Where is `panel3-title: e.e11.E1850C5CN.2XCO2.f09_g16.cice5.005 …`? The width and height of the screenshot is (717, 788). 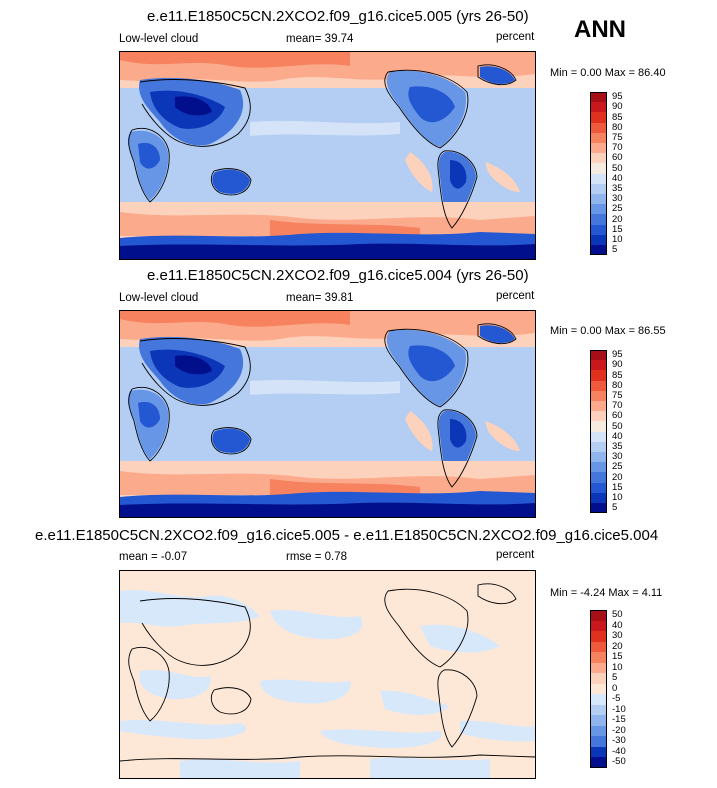
panel3-title: e.e11.E1850C5CN.2XCO2.f09_g16.cice5.005 … is located at coordinates (347, 535).